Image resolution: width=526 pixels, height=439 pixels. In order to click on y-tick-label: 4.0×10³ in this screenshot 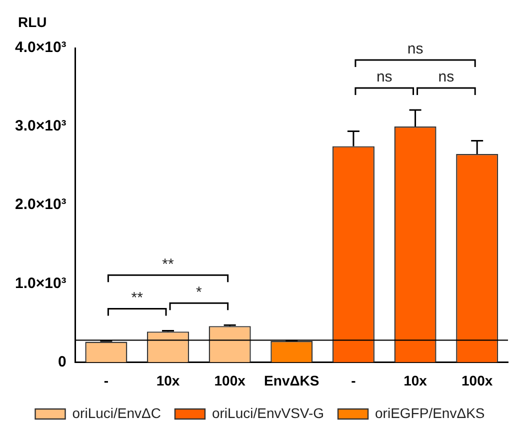, I will do `click(40, 47)`.